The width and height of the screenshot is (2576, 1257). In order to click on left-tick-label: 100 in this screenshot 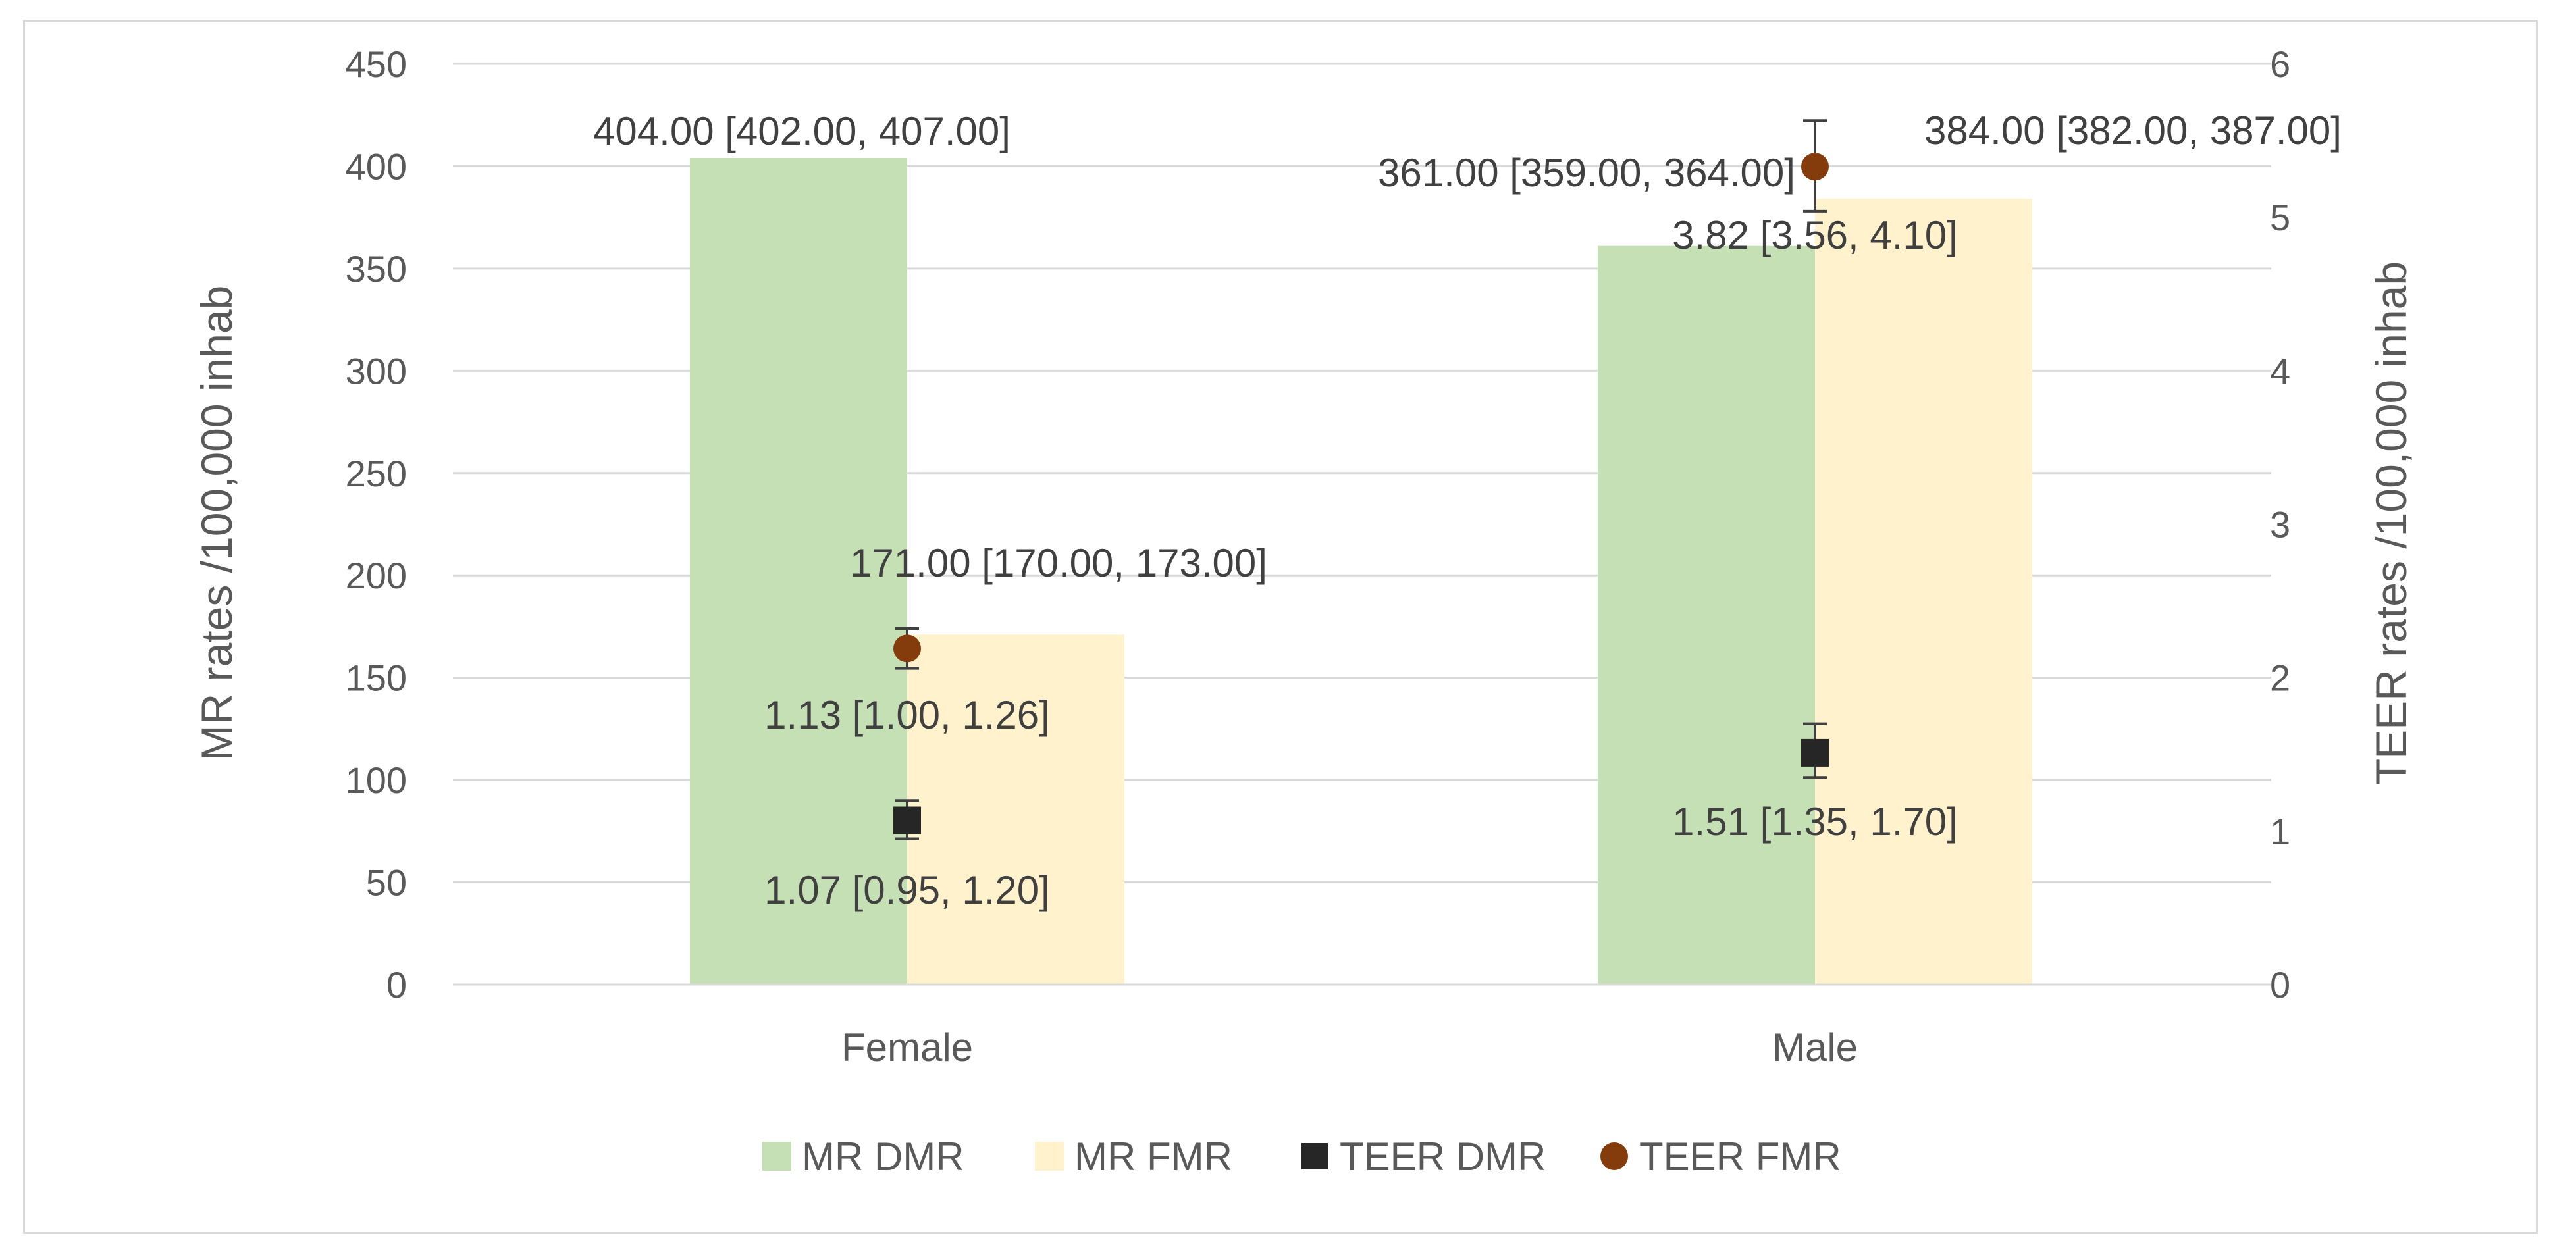, I will do `click(376, 780)`.